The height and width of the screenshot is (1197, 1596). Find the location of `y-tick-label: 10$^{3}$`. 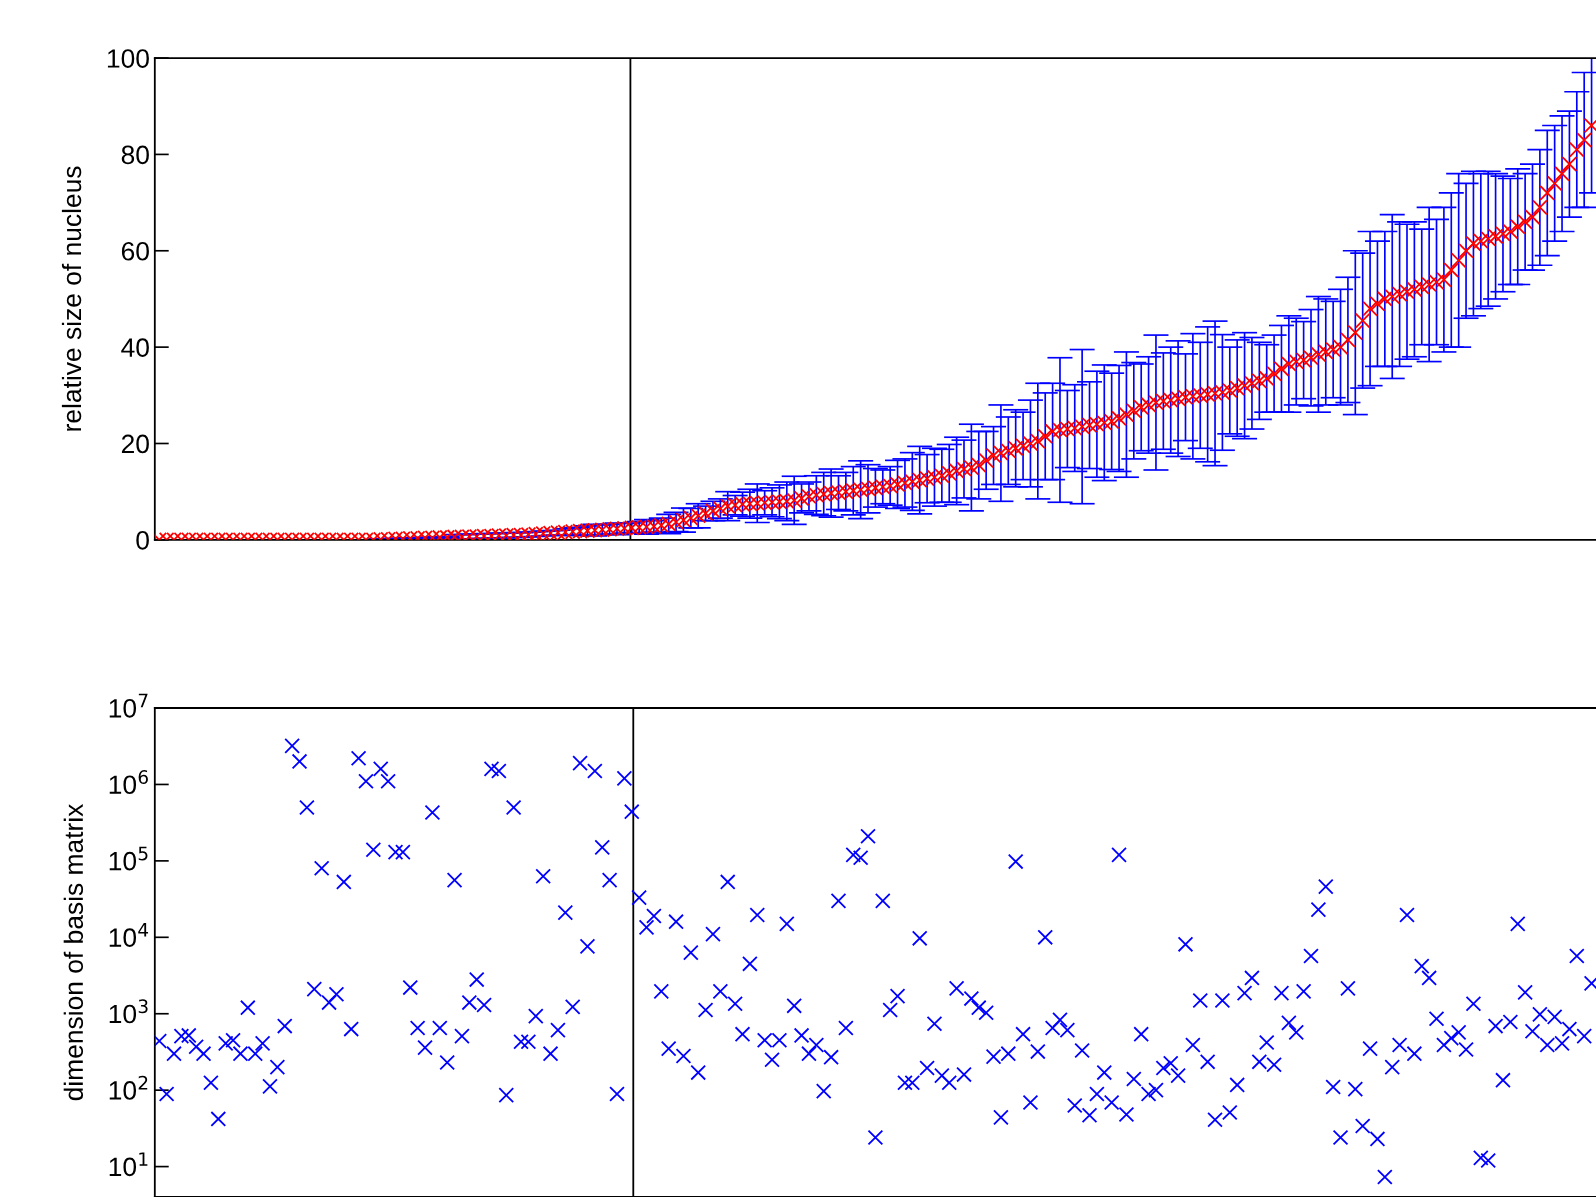

y-tick-label: 10$^{3}$ is located at coordinates (128, 1011).